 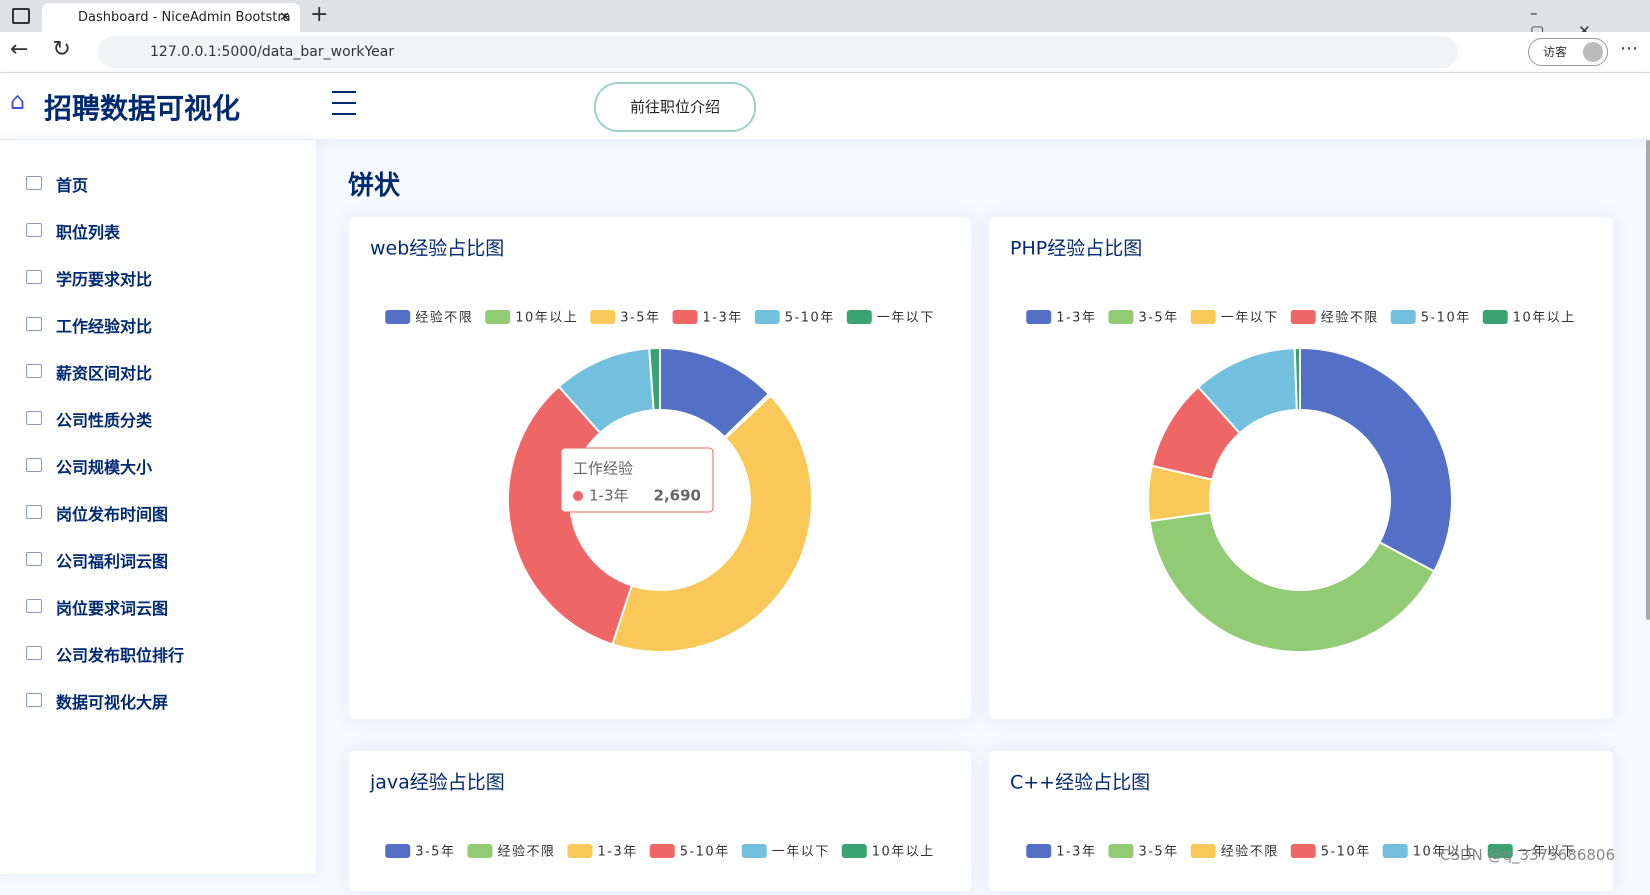 What do you see at coordinates (112, 608) in the screenshot?
I see `nav-item: 岗位要求词云图` at bounding box center [112, 608].